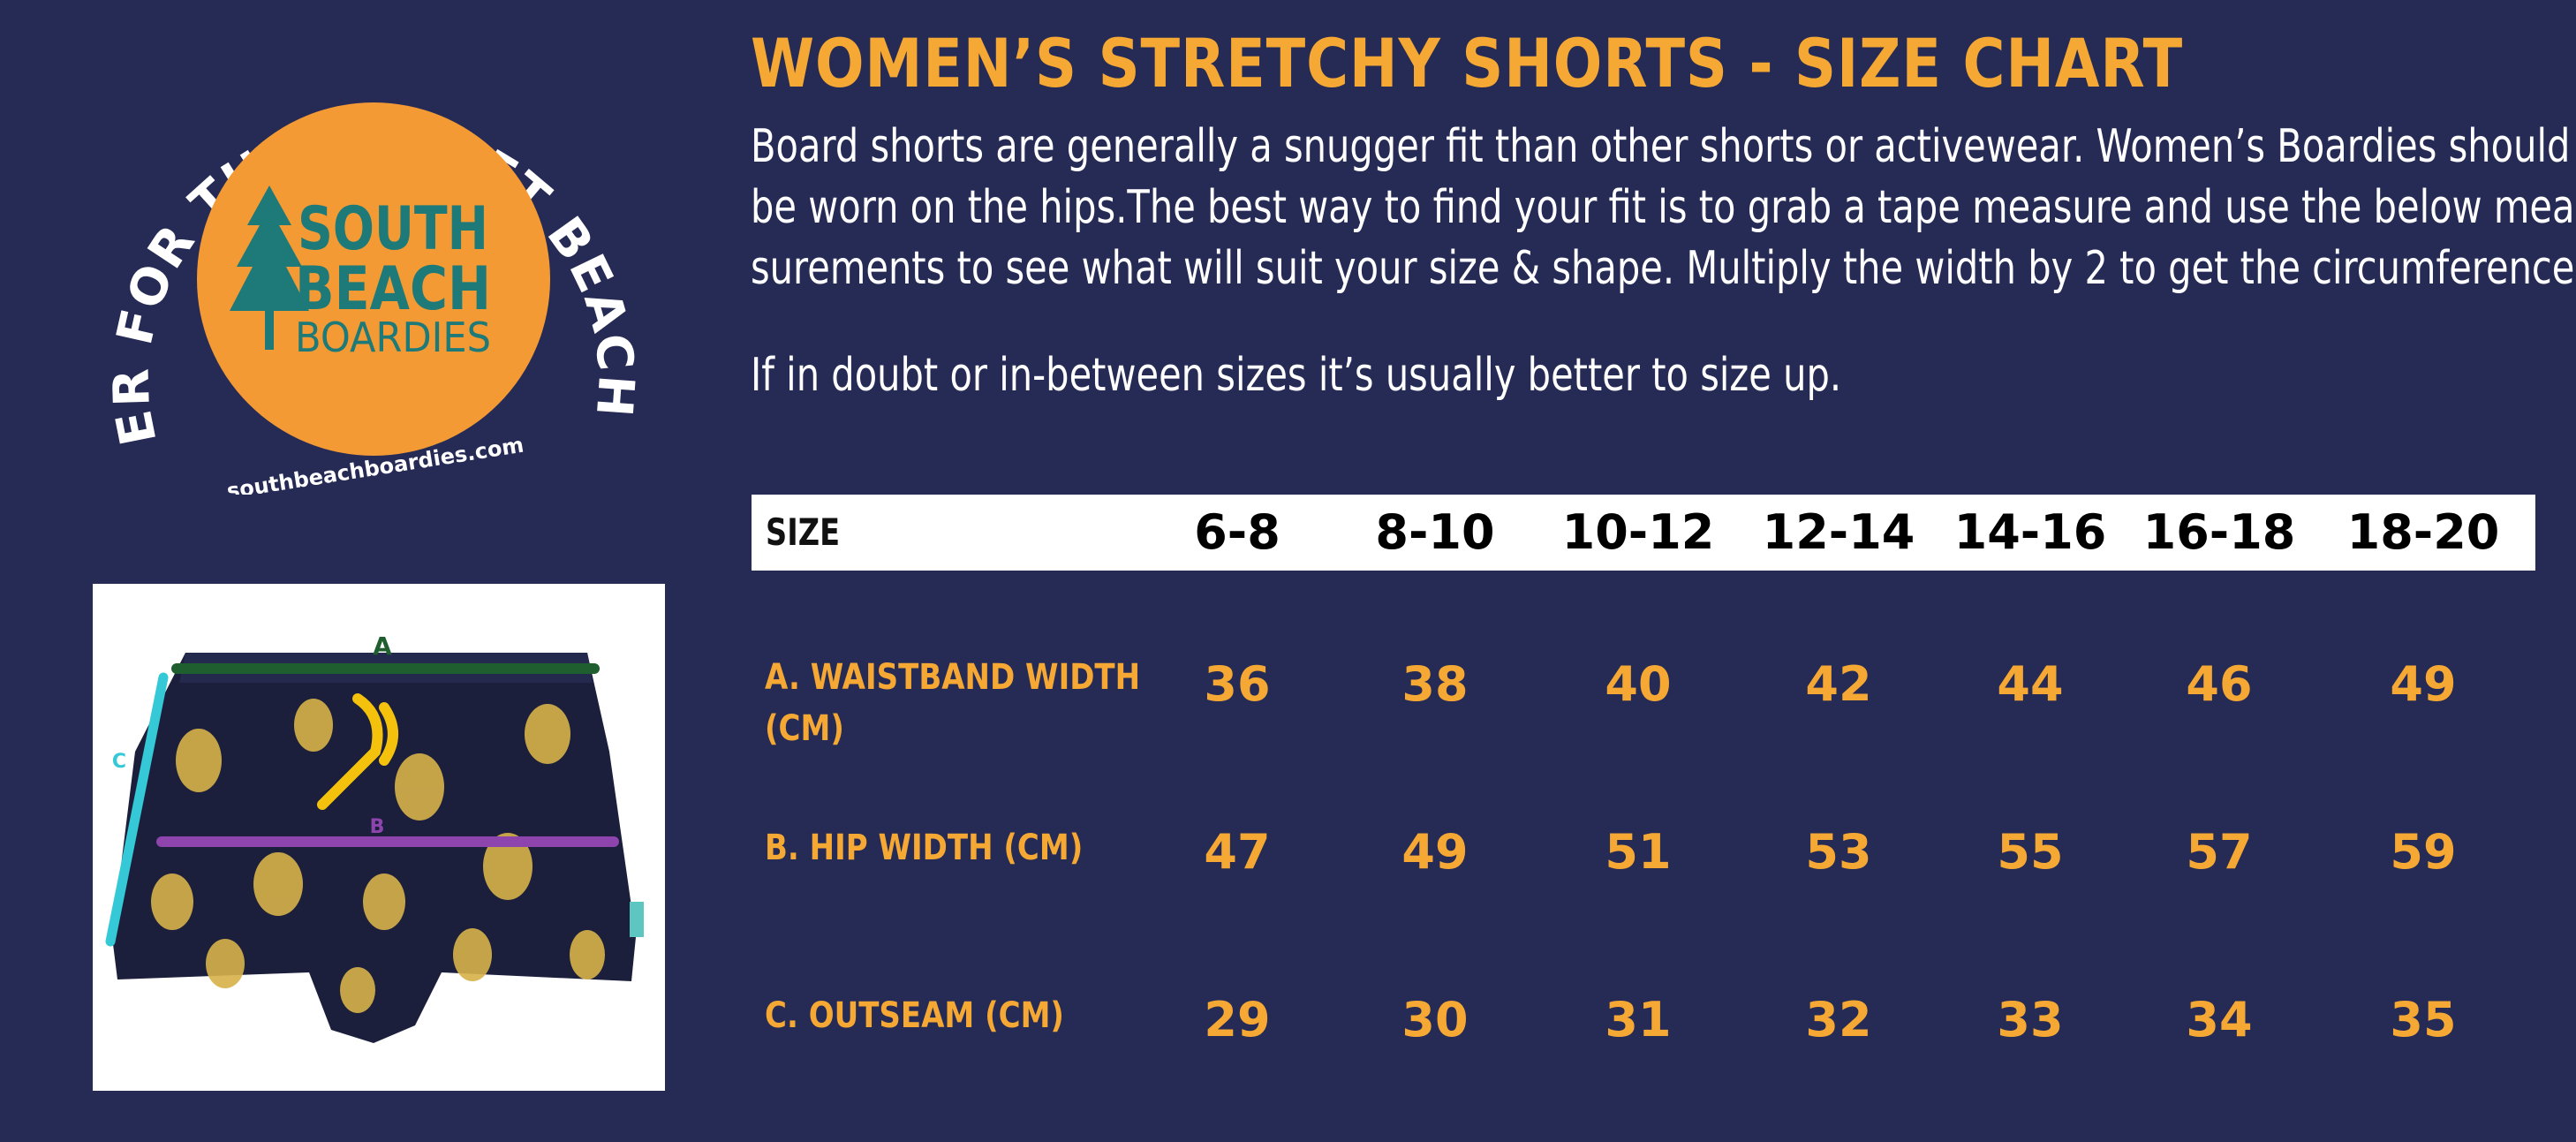  I want to click on table-cell: 51, so click(1639, 852).